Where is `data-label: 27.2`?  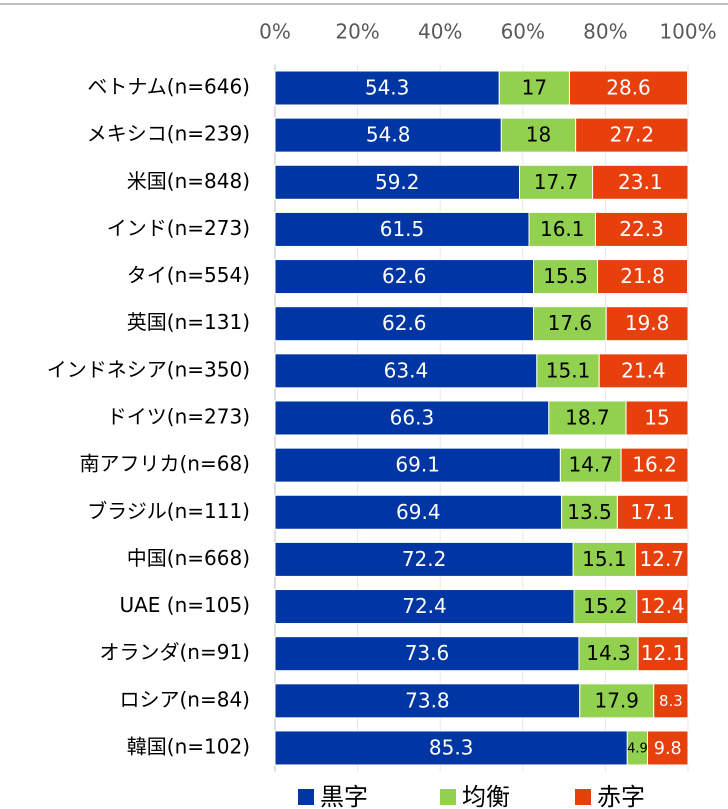
data-label: 27.2 is located at coordinates (632, 135).